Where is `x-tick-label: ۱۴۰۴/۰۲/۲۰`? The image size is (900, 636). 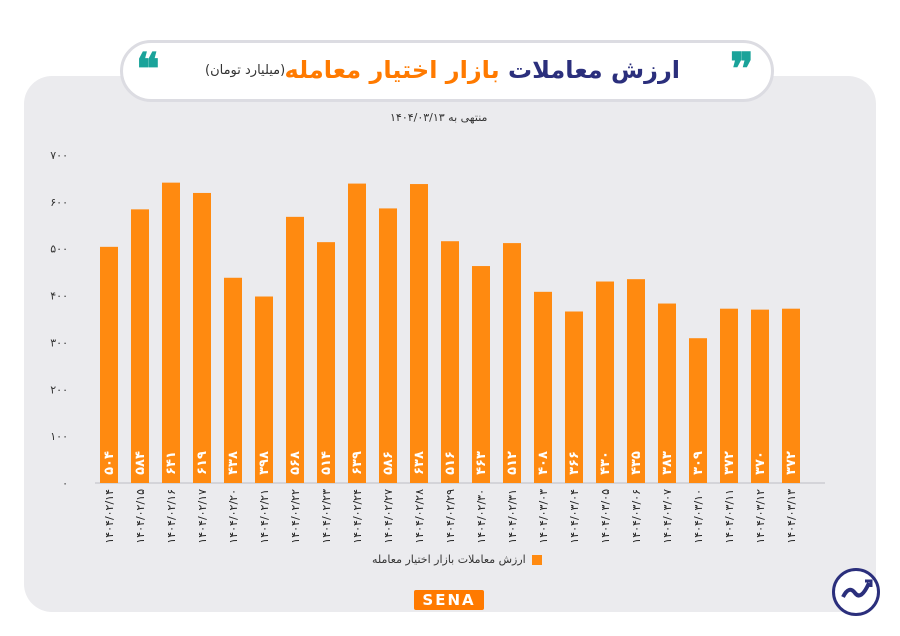 x-tick-label: ۱۴۰۴/۰۲/۲۰ is located at coordinates (233, 516).